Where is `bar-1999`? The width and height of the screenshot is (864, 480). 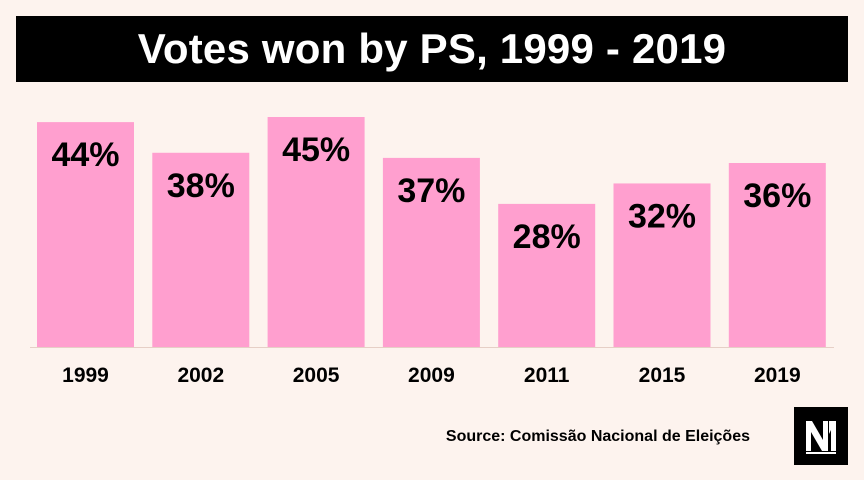
bar-1999 is located at coordinates (85, 234).